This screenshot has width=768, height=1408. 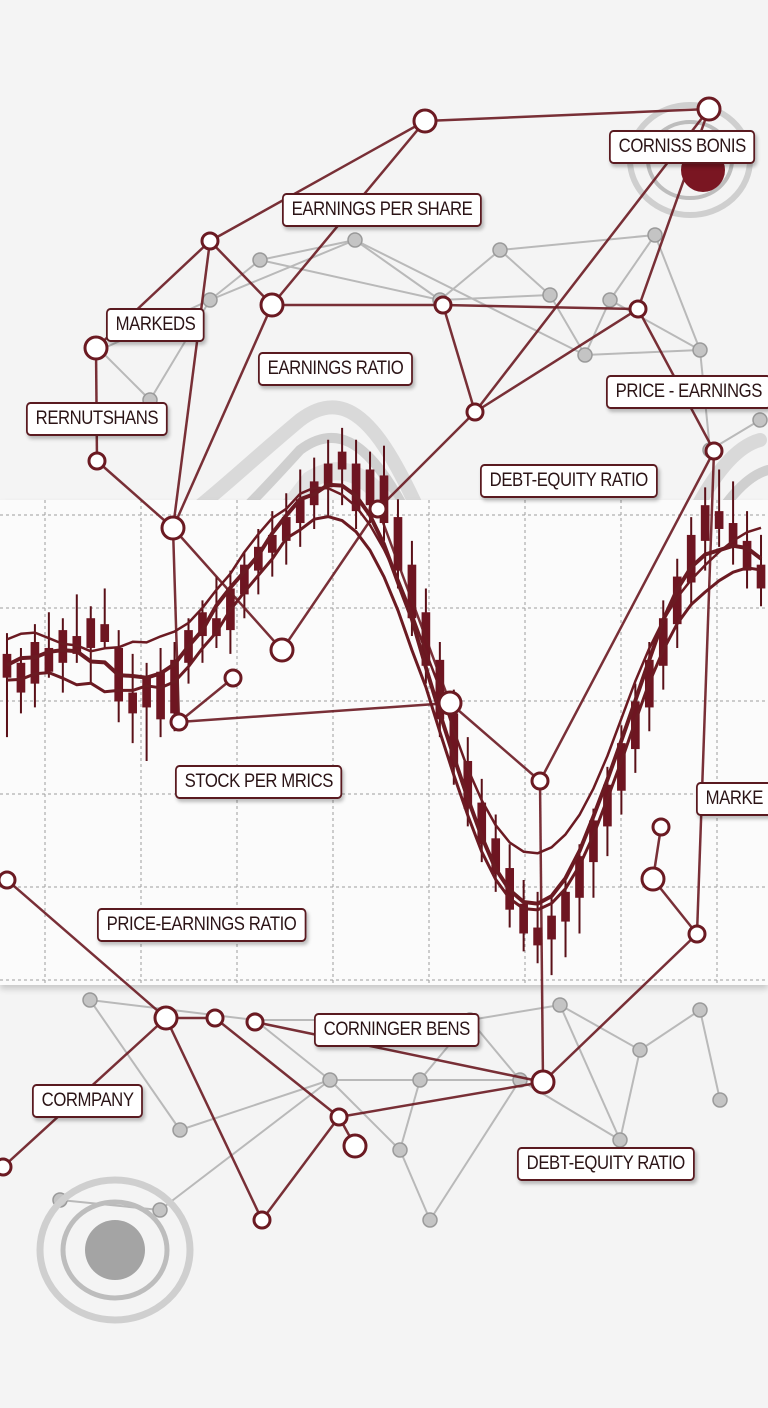 What do you see at coordinates (606, 1164) in the screenshot?
I see `label-debt-equity-ratio-bottom: DEBT-EQUITY RATIO` at bounding box center [606, 1164].